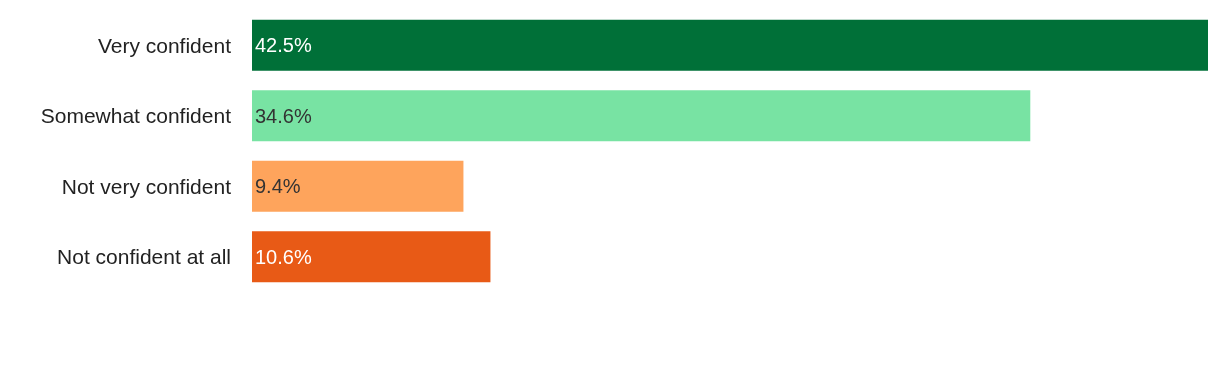 The image size is (1220, 368). Describe the element at coordinates (283, 45) in the screenshot. I see `data-label: 42.5%` at that location.